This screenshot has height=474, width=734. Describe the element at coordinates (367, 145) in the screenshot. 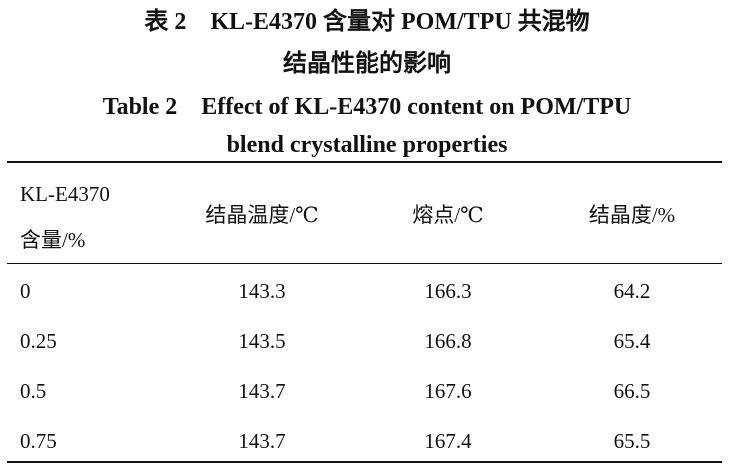

I see `caption-line: blend crystalline properties` at that location.